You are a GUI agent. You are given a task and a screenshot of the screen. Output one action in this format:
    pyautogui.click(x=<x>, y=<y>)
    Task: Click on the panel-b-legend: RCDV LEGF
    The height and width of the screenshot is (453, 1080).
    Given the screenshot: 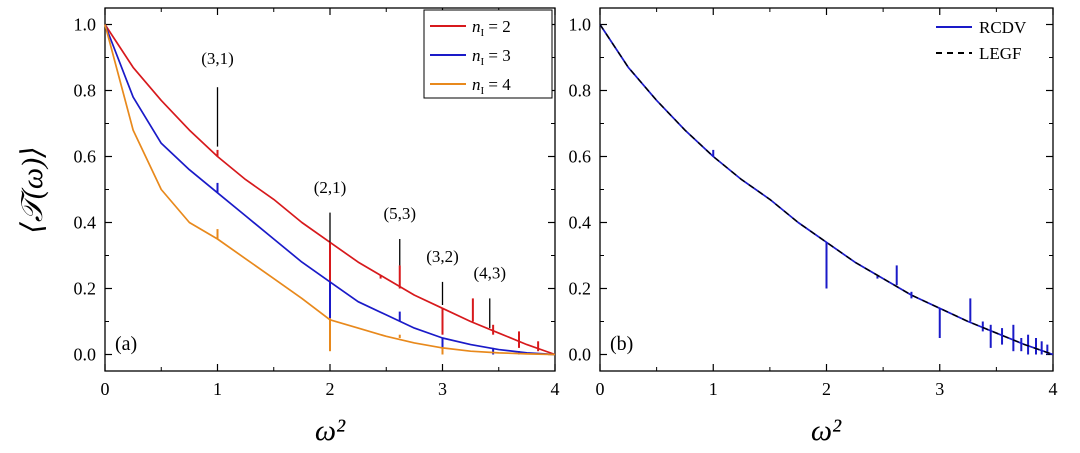 What is the action you would take?
    pyautogui.click(x=981, y=40)
    